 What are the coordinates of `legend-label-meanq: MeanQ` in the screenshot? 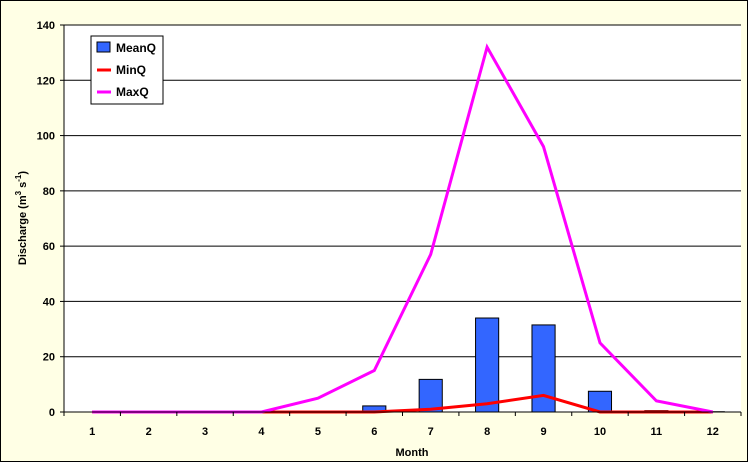 It's located at (136, 48).